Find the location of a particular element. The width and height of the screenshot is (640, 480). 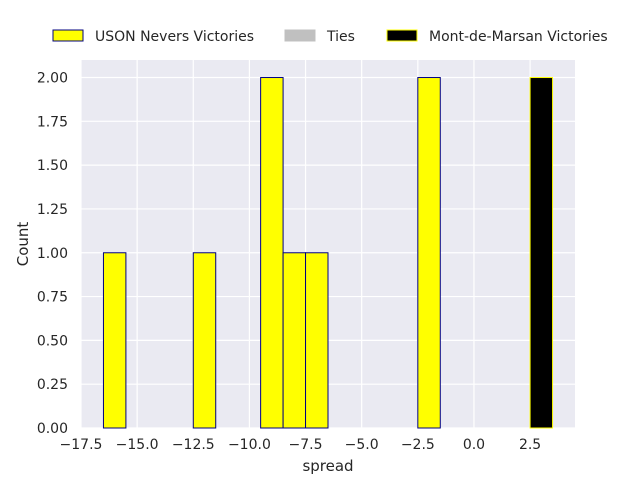

y-axis-label: Count is located at coordinates (23, 244).